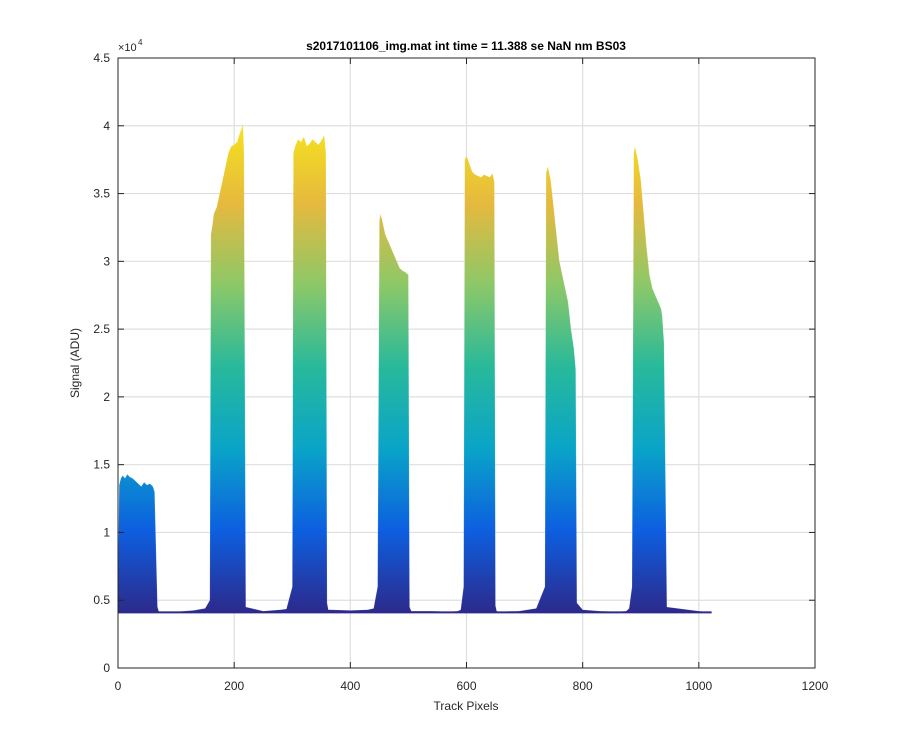 This screenshot has height=755, width=900. I want to click on y-tick-label: 2.5, so click(101, 329).